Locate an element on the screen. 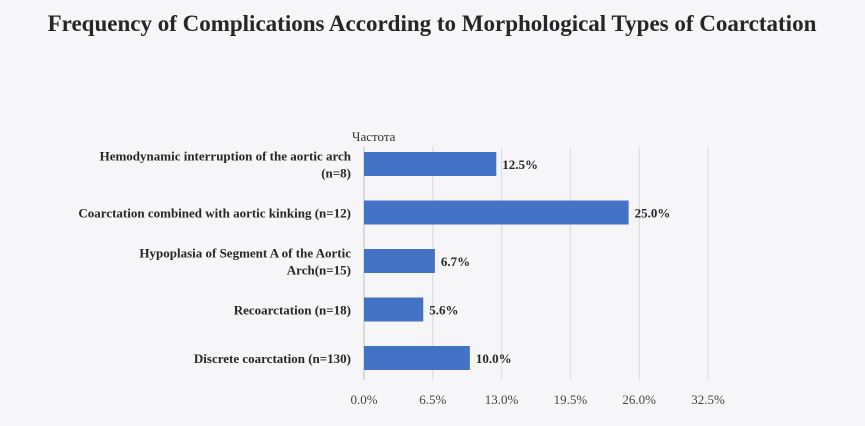  data-label: 10.0% is located at coordinates (494, 358).